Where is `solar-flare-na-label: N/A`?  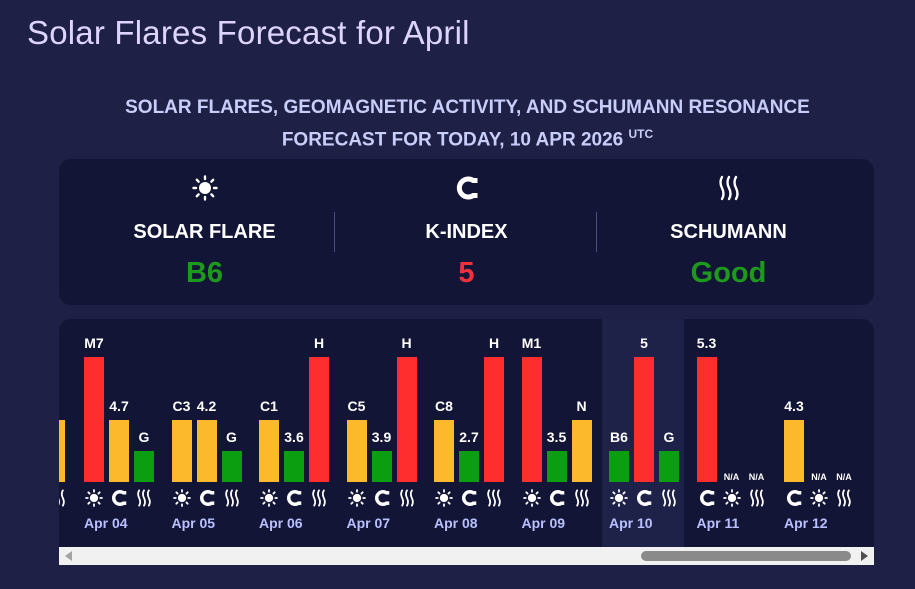 solar-flare-na-label: N/A is located at coordinates (731, 477).